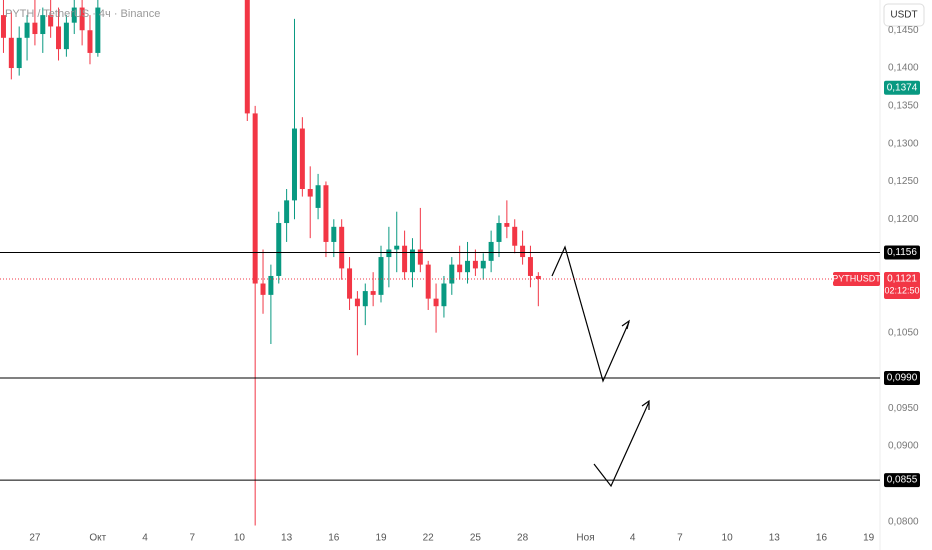 The image size is (932, 550). I want to click on countdown-label: 02:12:50, so click(901, 290).